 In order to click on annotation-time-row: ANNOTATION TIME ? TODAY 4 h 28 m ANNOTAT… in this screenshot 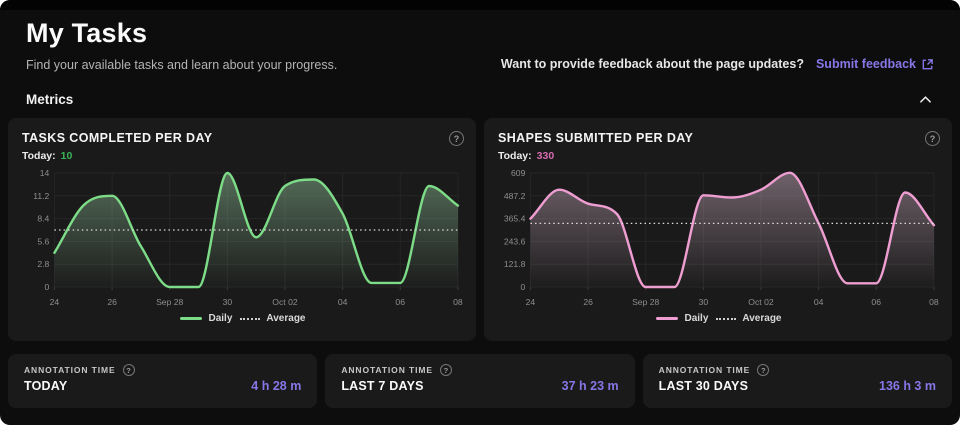, I will do `click(480, 381)`.